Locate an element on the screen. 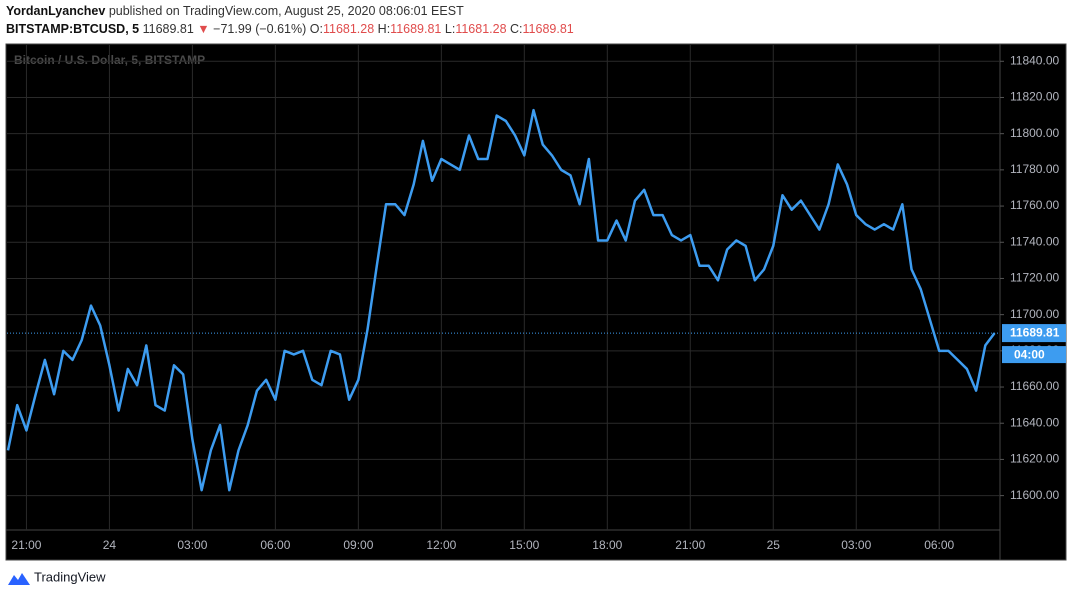 The image size is (1073, 596). y-tick-label: 11800.00 is located at coordinates (1034, 133).